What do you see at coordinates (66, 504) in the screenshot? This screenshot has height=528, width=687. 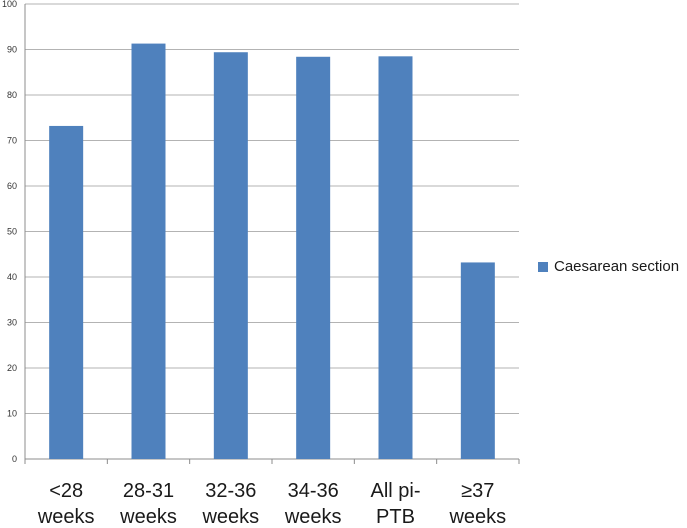 I see `x-tick-label: <28 weeks` at bounding box center [66, 504].